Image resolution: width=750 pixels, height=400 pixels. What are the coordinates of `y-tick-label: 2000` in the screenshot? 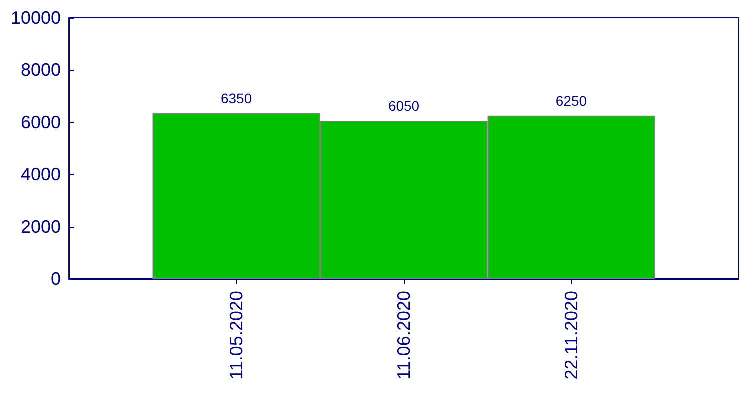 It's located at (41, 226).